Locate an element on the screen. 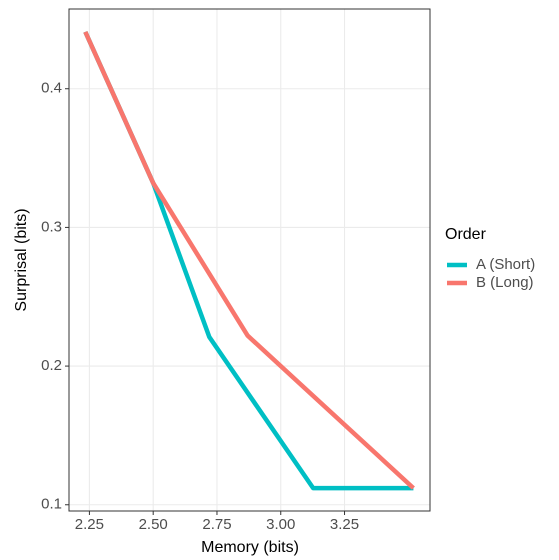 This screenshot has width=559, height=560. x-tick-label: 2.25 is located at coordinates (89, 524).